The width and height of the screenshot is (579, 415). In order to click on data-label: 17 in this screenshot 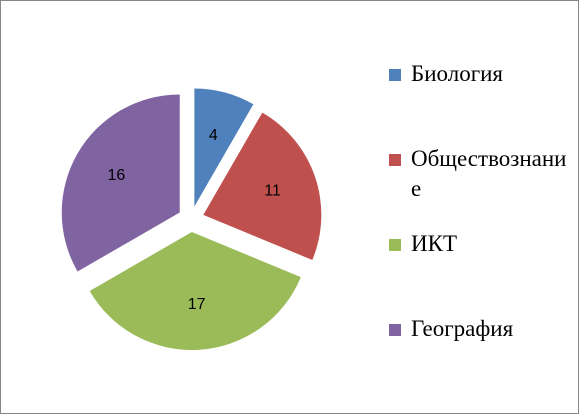, I will do `click(197, 304)`.